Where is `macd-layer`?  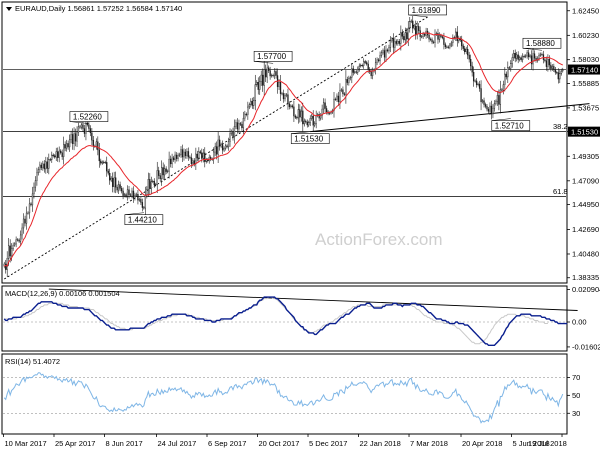 macd-layer is located at coordinates (290, 317).